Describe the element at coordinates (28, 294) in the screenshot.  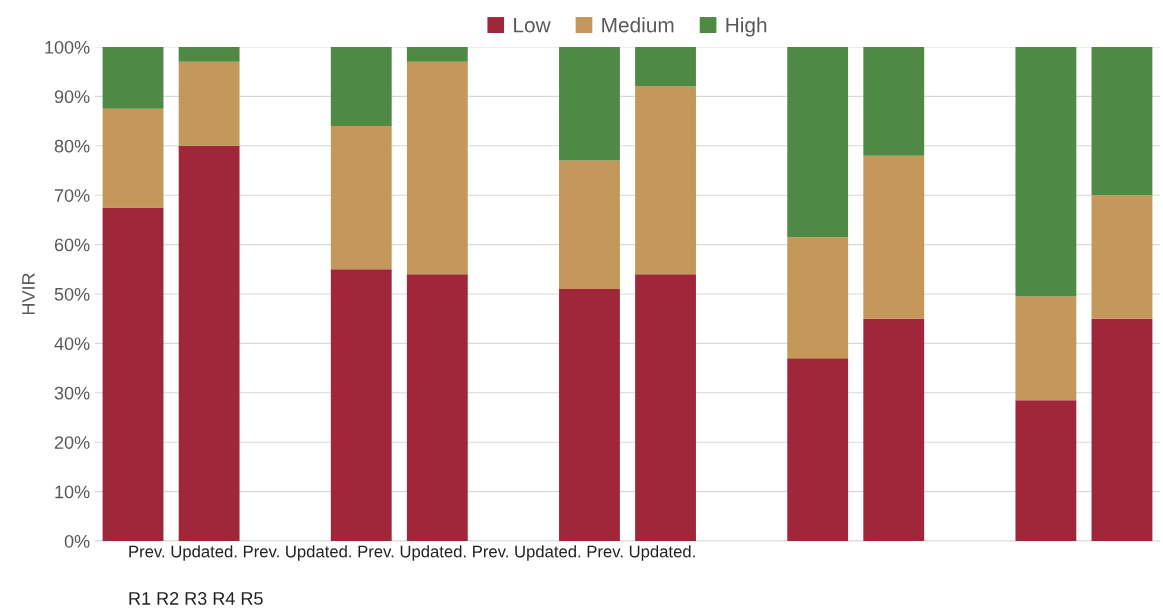
I see `y-axis-title: HVIR` at that location.